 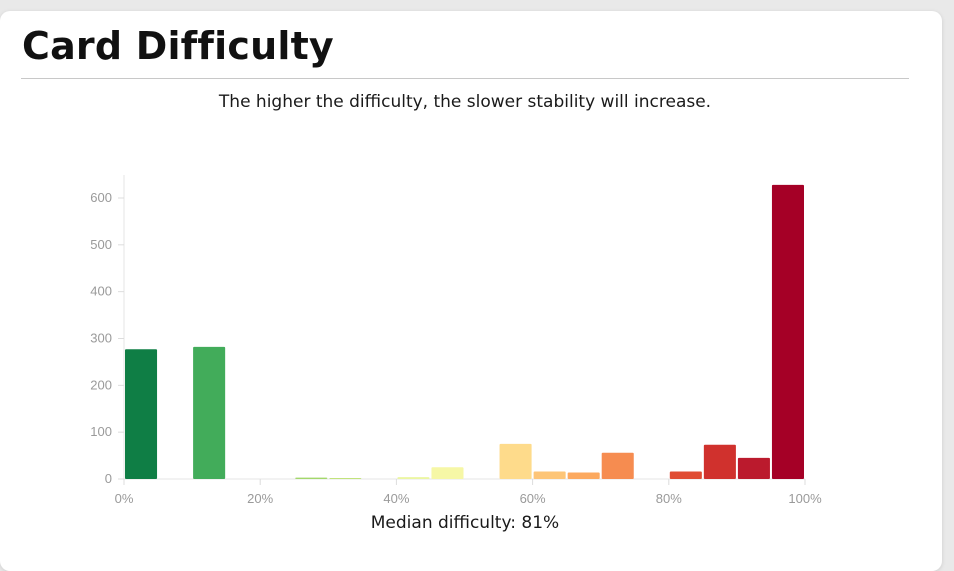 What do you see at coordinates (108, 478) in the screenshot?
I see `y-tick-label: 0` at bounding box center [108, 478].